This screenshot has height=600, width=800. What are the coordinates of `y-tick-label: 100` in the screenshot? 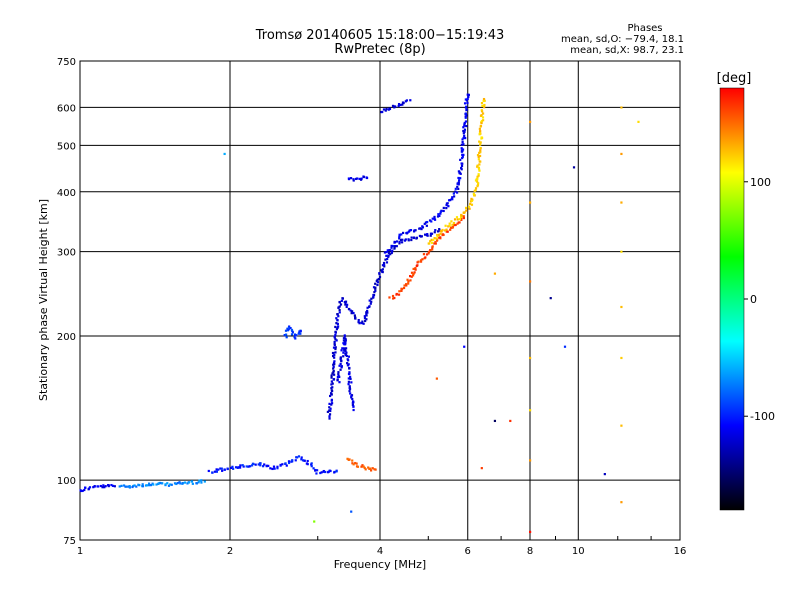 It's located at (66, 481).